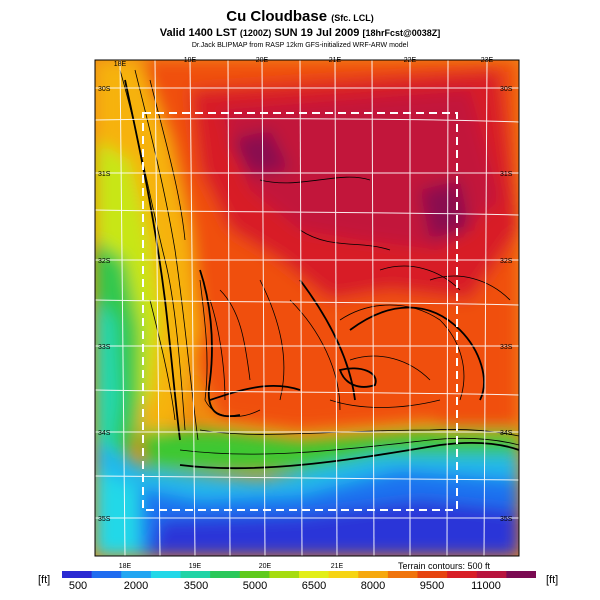 This screenshot has height=600, width=600. What do you see at coordinates (487, 60) in the screenshot?
I see `lon-label-top: 23E` at bounding box center [487, 60].